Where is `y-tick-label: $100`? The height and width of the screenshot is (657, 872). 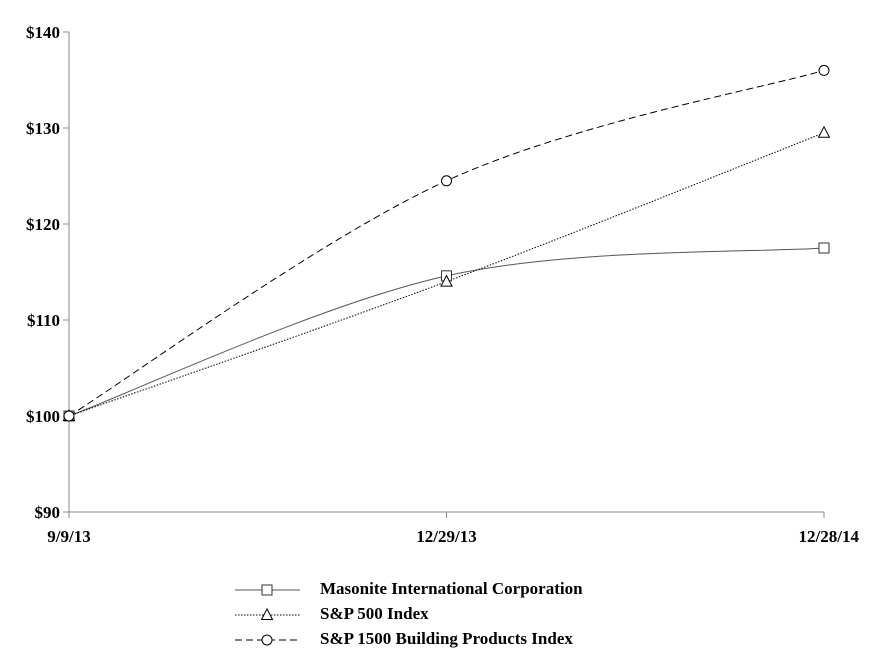 y-tick-label: $100 is located at coordinates (43, 416).